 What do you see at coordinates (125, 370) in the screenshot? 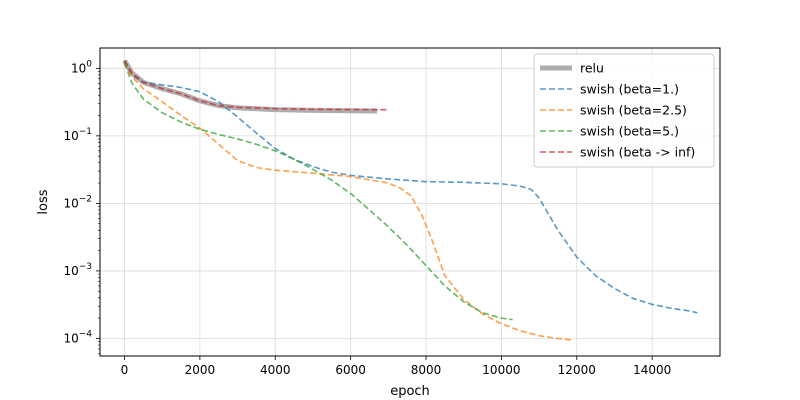
I see `x-tick-label: 0` at bounding box center [125, 370].